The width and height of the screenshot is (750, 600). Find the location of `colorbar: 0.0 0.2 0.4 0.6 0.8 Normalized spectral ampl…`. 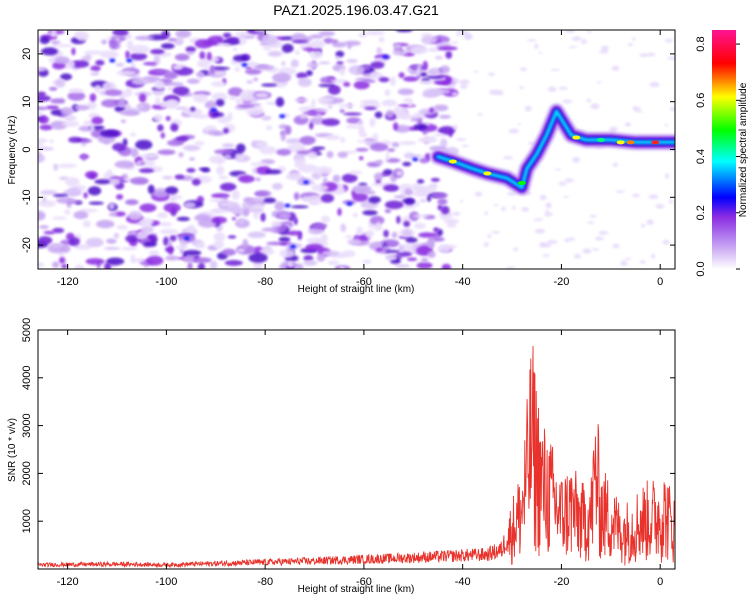

colorbar: 0.0 0.2 0.4 0.6 0.8 Normalized spectral ampl… is located at coordinates (722, 153).